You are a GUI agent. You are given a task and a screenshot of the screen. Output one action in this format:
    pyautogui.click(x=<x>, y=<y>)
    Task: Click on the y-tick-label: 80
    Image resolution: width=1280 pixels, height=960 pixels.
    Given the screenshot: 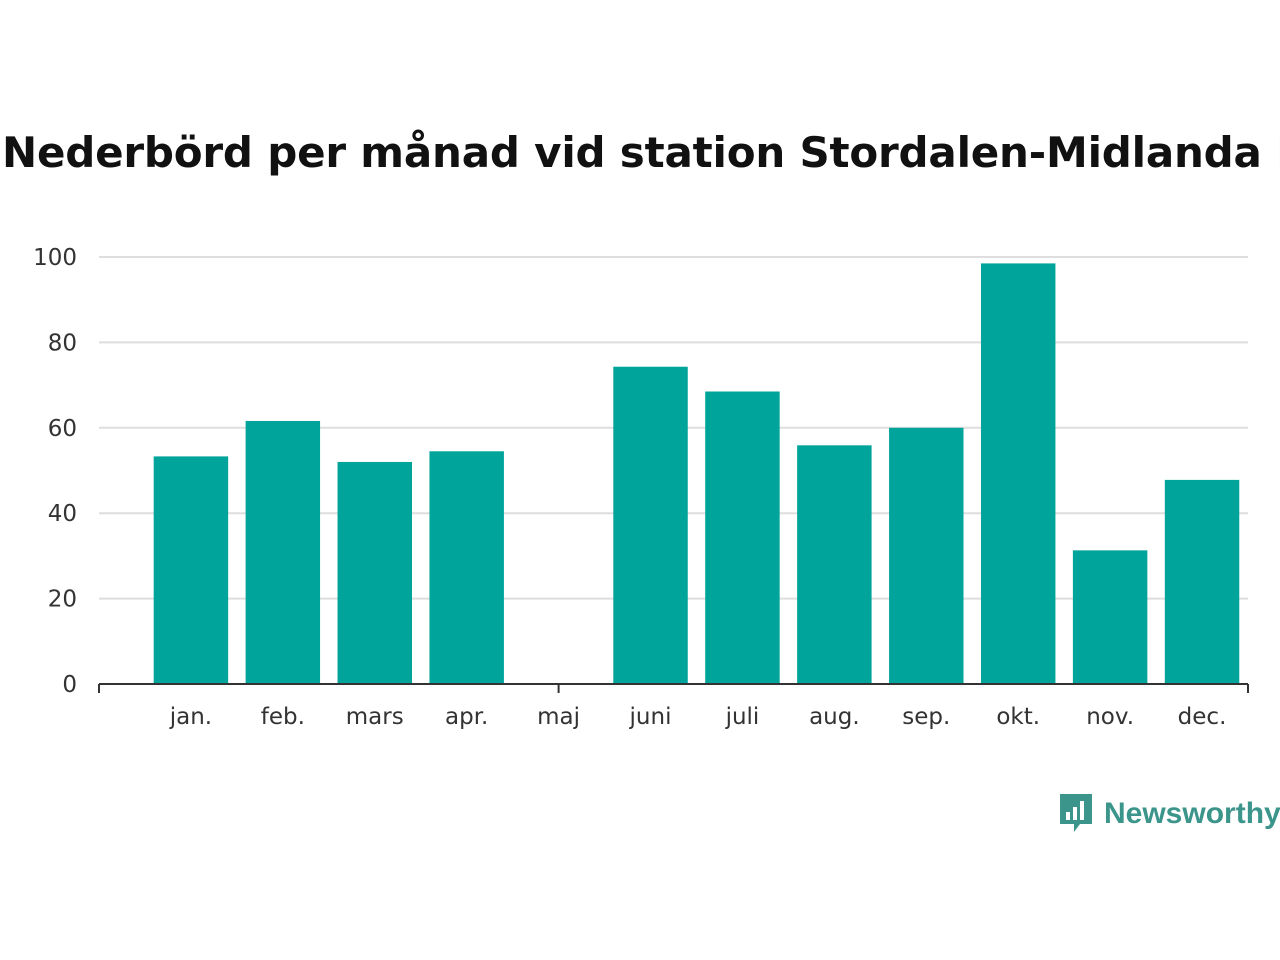 What is the action you would take?
    pyautogui.click(x=62, y=343)
    